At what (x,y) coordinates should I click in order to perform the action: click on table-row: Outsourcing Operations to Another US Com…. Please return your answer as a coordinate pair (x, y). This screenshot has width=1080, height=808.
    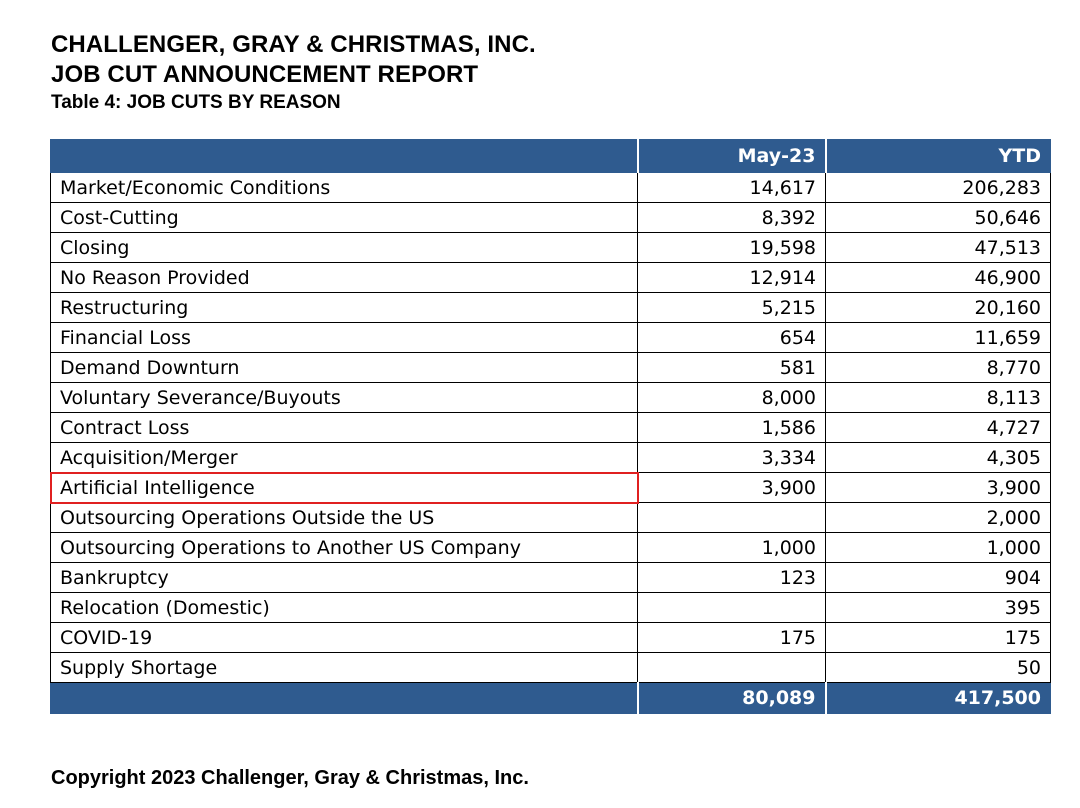
    Looking at the image, I should click on (550, 547).